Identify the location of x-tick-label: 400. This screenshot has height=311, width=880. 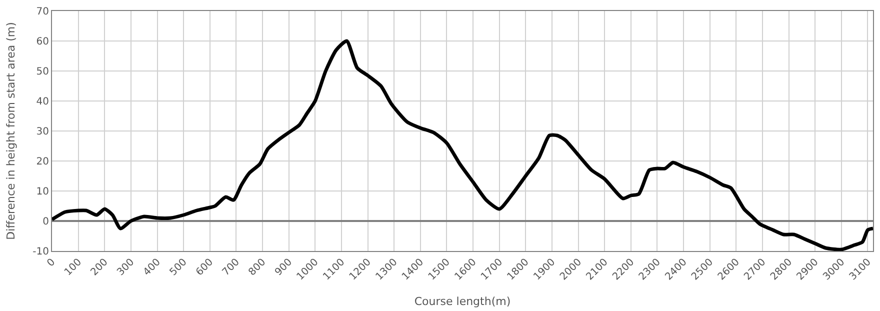
(152, 267).